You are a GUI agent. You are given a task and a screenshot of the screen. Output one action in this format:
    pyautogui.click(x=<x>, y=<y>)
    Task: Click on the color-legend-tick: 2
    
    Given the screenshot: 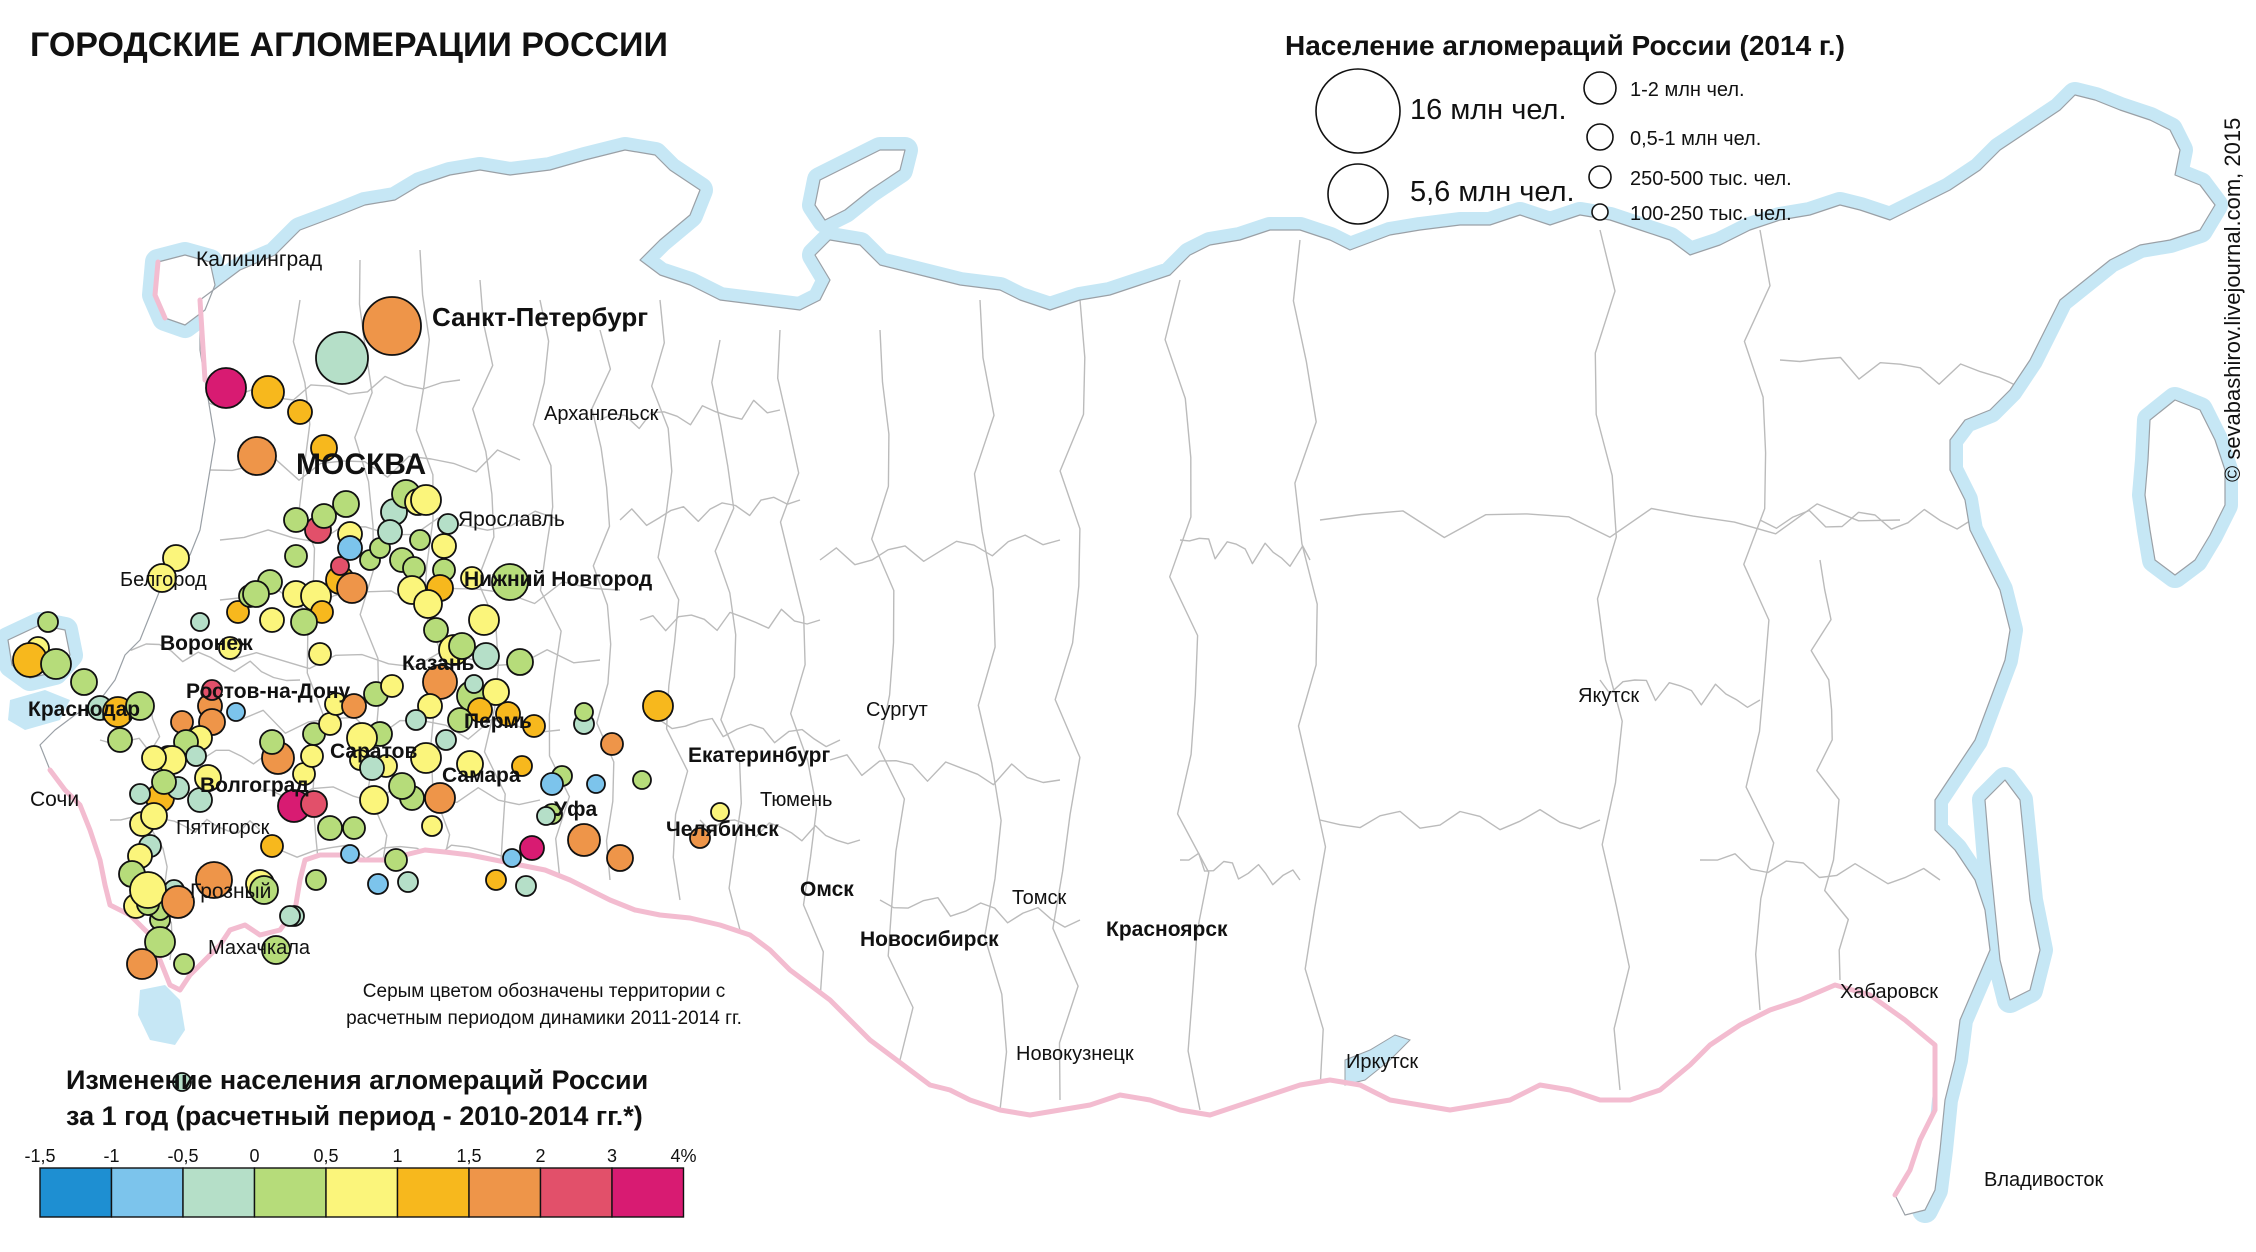 What is the action you would take?
    pyautogui.click(x=540, y=1156)
    